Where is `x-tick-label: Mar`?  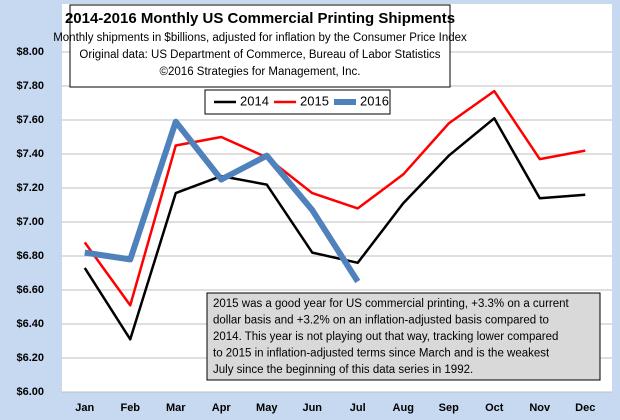
x-tick-label: Mar is located at coordinates (176, 408).